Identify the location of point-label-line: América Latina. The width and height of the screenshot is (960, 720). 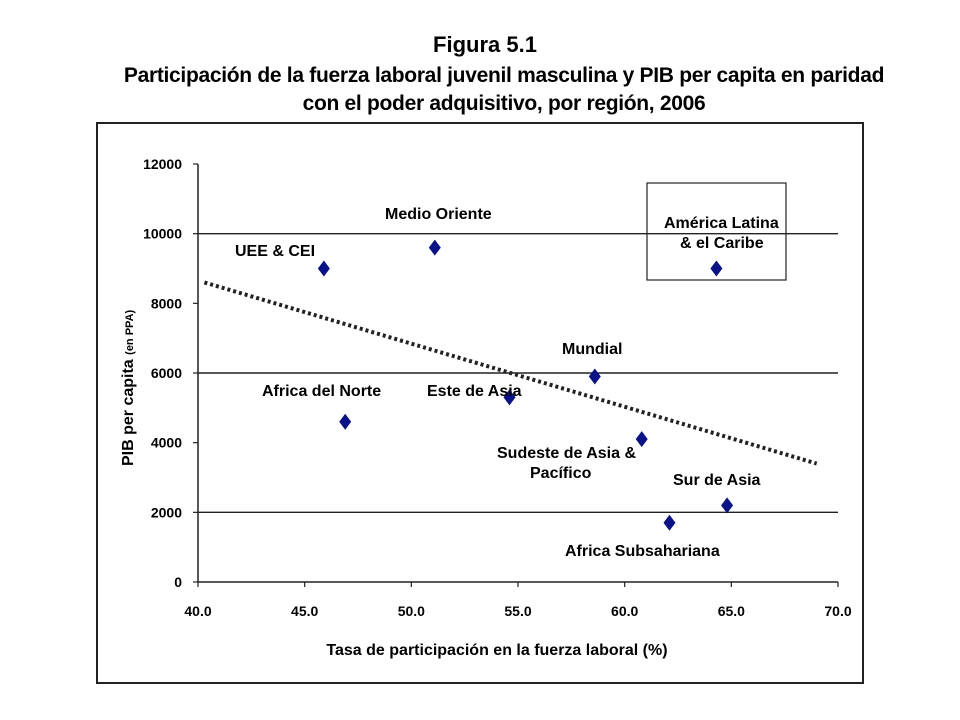
(721, 223).